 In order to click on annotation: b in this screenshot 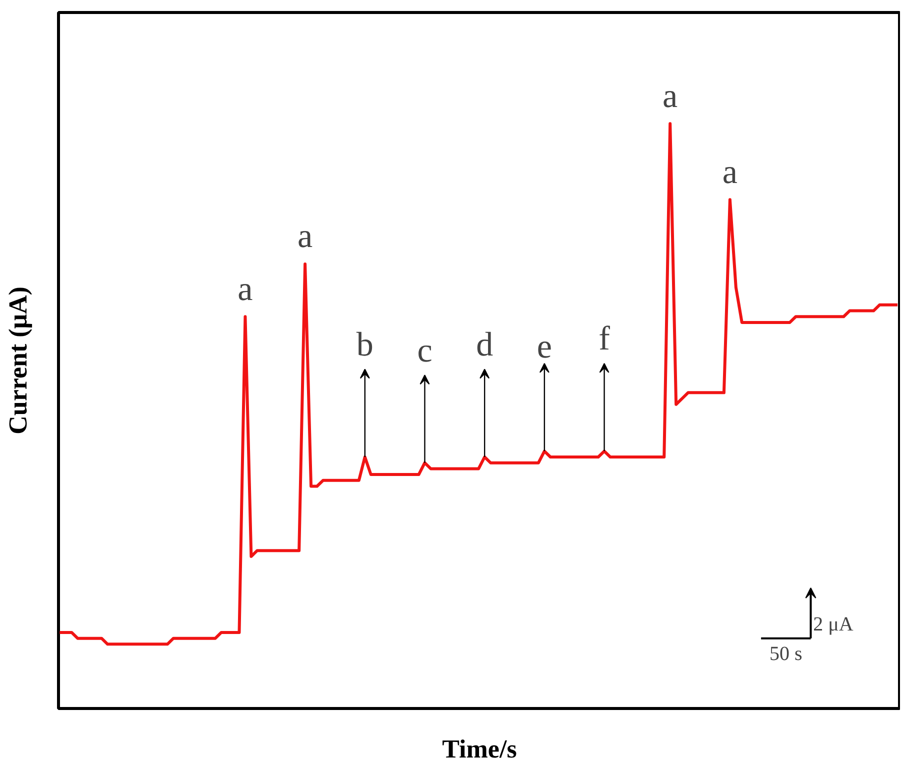, I will do `click(365, 345)`.